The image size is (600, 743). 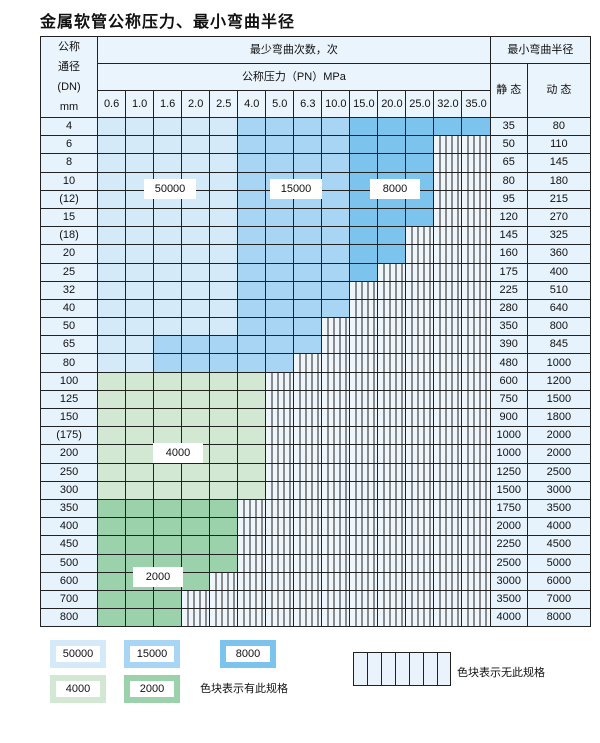 What do you see at coordinates (559, 345) in the screenshot?
I see `dynamic-radius-cell: 845` at bounding box center [559, 345].